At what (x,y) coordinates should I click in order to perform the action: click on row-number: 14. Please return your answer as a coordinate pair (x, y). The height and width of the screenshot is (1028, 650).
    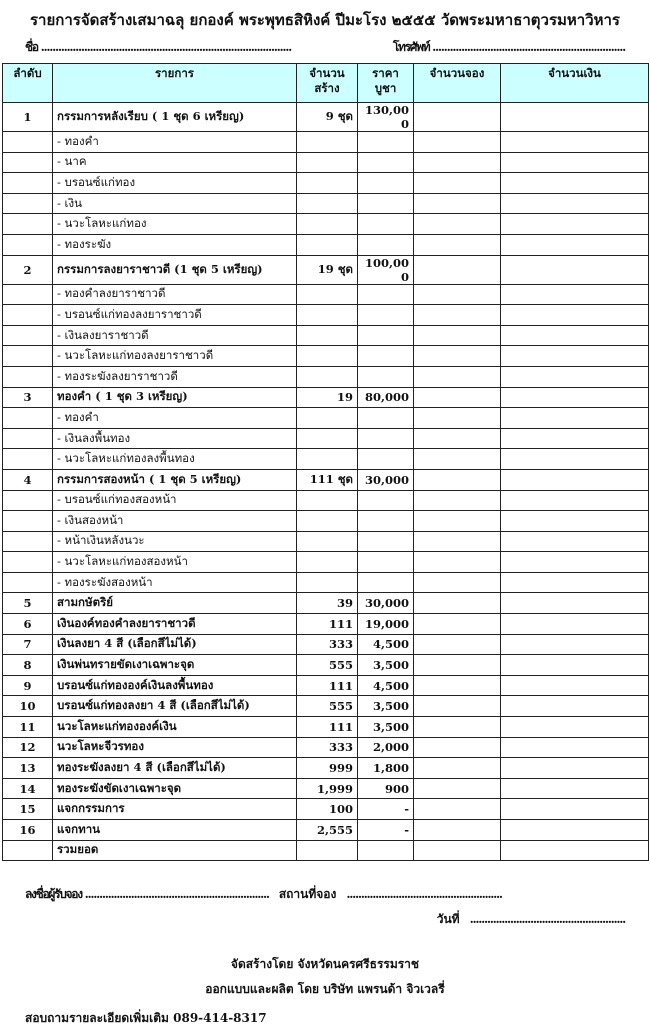
    Looking at the image, I should click on (27, 788).